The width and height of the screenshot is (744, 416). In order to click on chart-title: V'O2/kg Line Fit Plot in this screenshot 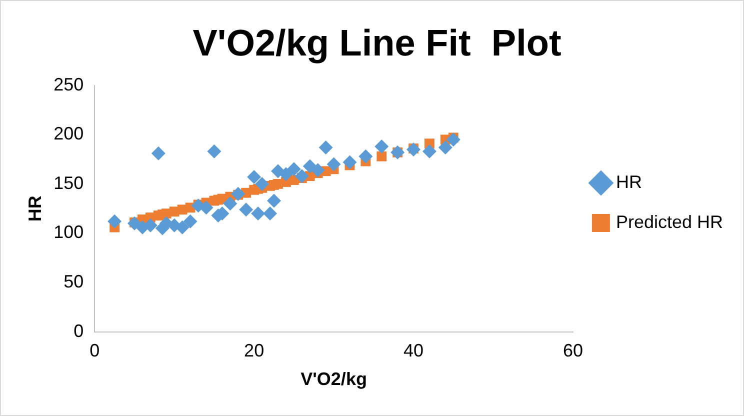, I will do `click(377, 43)`.